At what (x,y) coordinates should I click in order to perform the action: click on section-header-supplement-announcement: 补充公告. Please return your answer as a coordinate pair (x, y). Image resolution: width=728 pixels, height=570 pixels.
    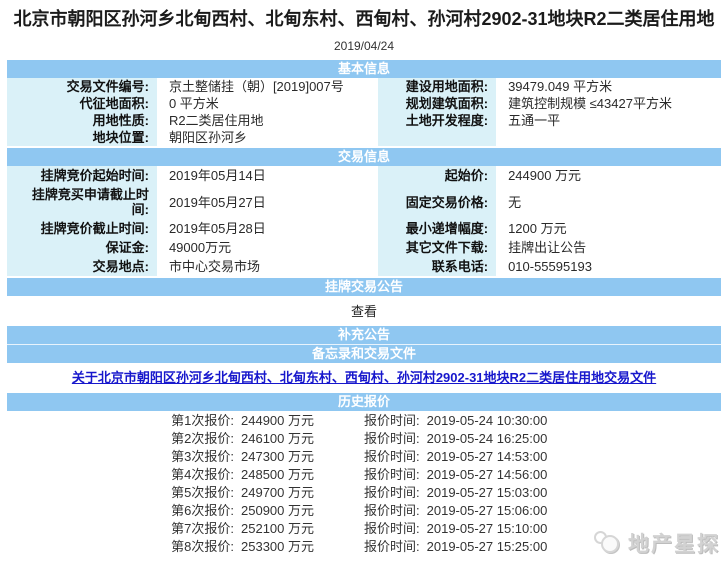
    Looking at the image, I should click on (364, 335).